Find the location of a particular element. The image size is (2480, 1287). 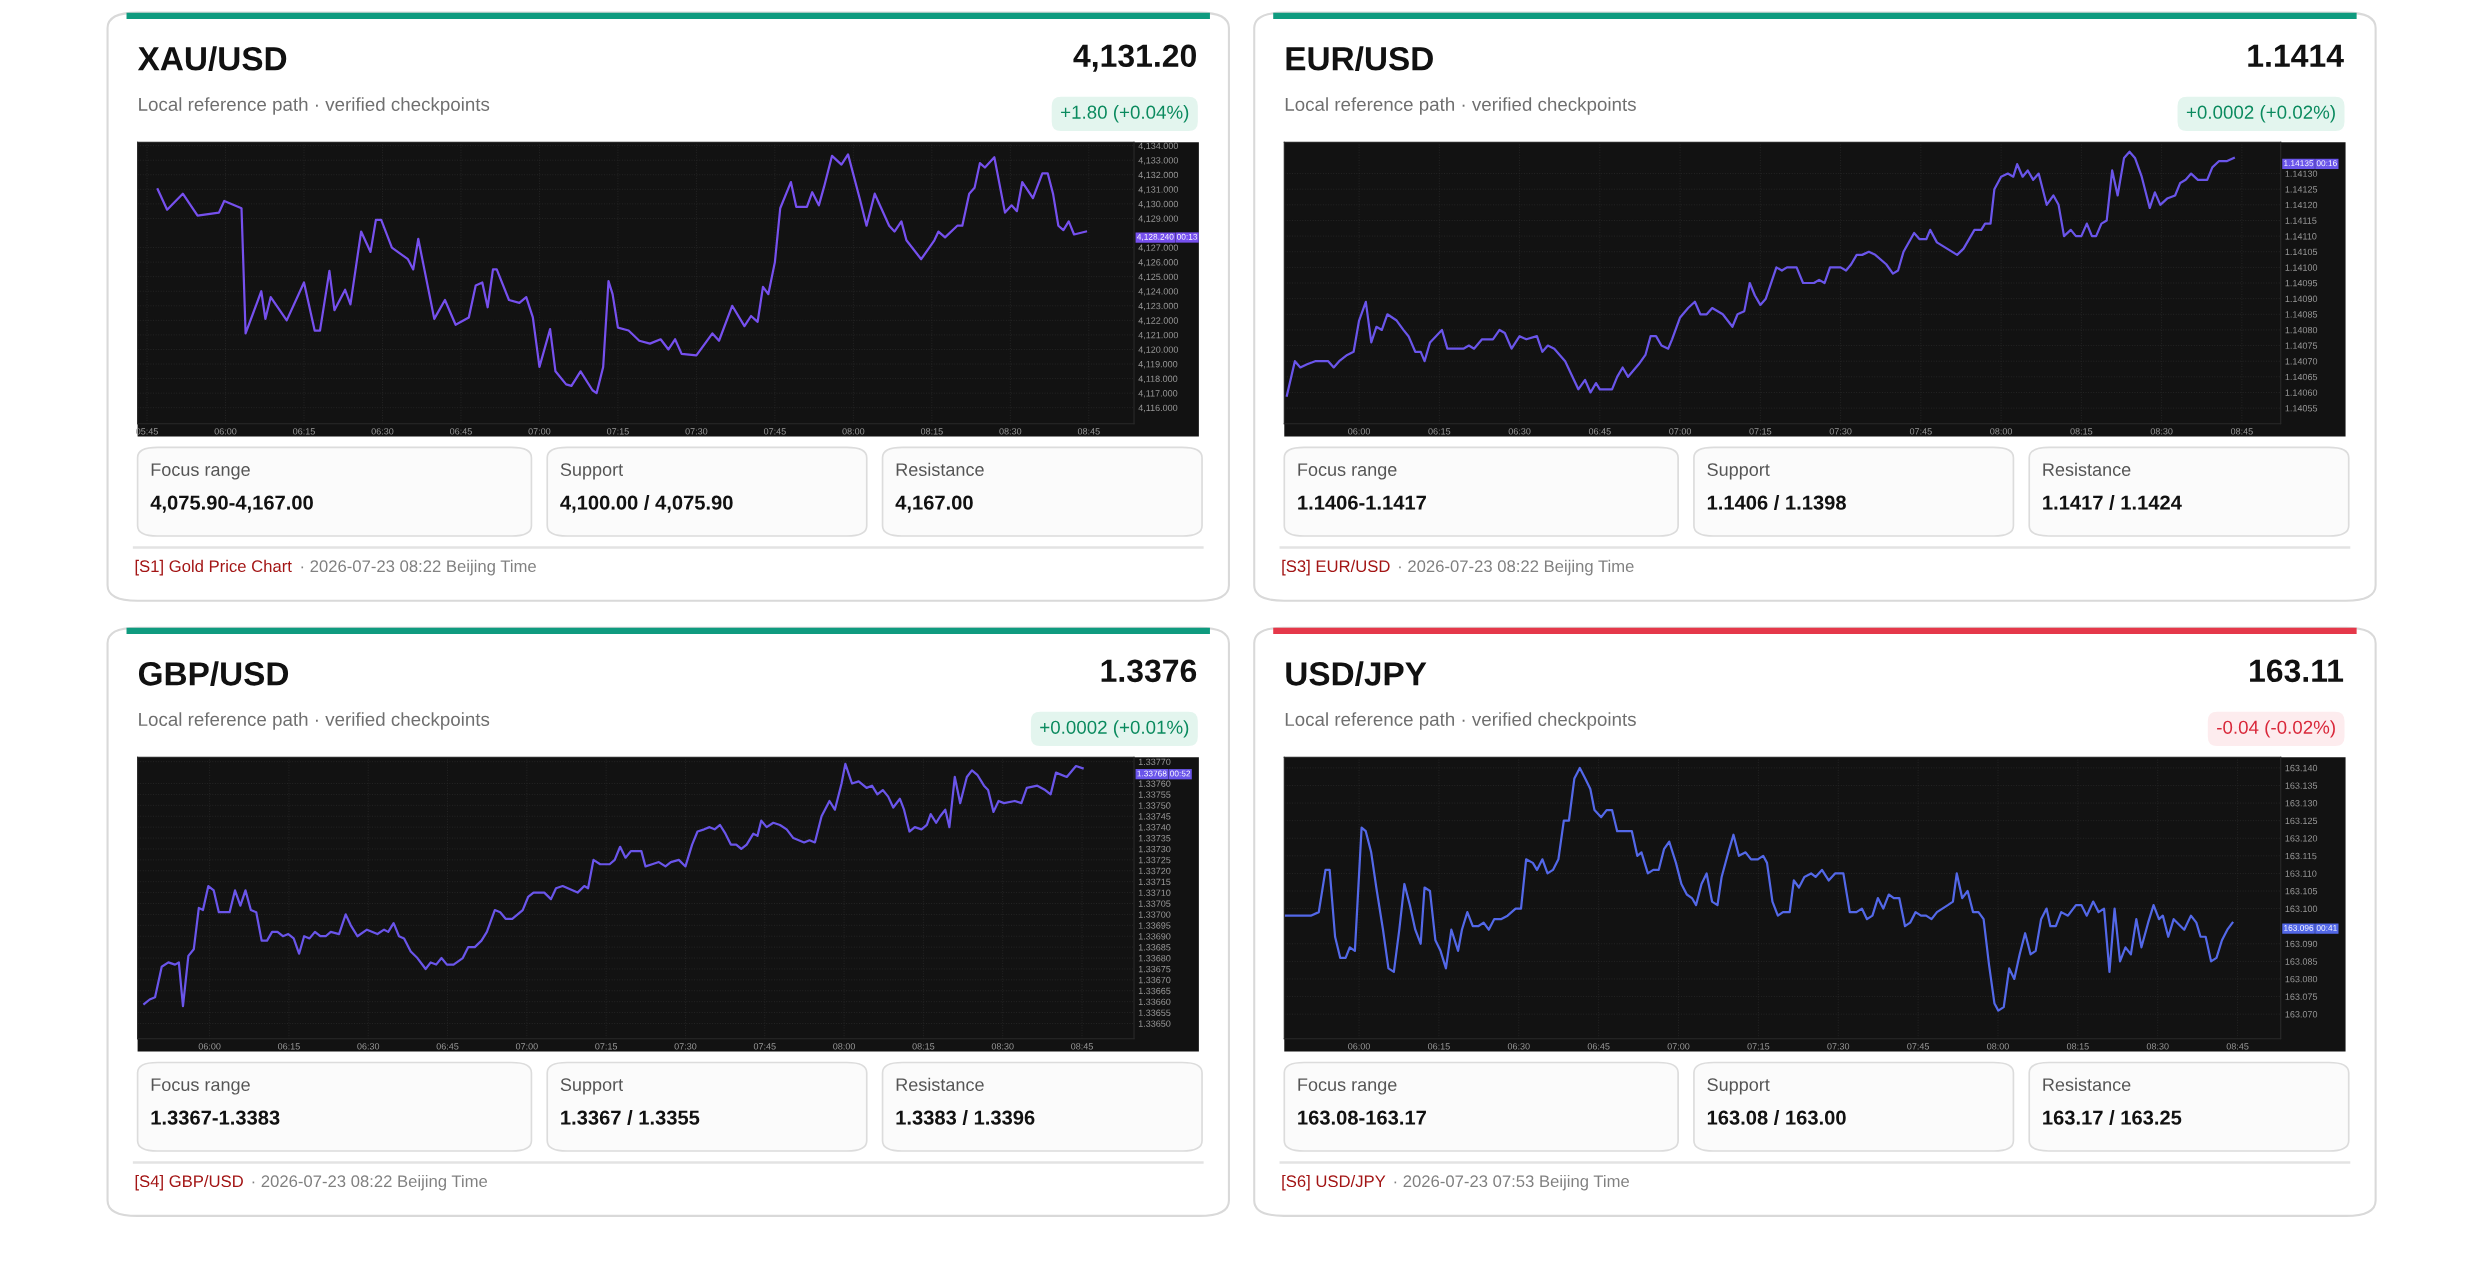

text: Focus range is located at coordinates (200, 471).